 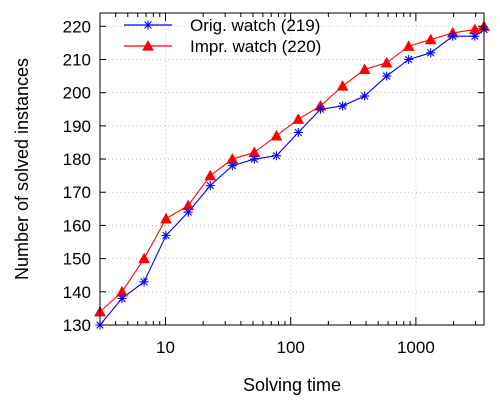 I want to click on y-tick-label: 190, so click(x=77, y=126).